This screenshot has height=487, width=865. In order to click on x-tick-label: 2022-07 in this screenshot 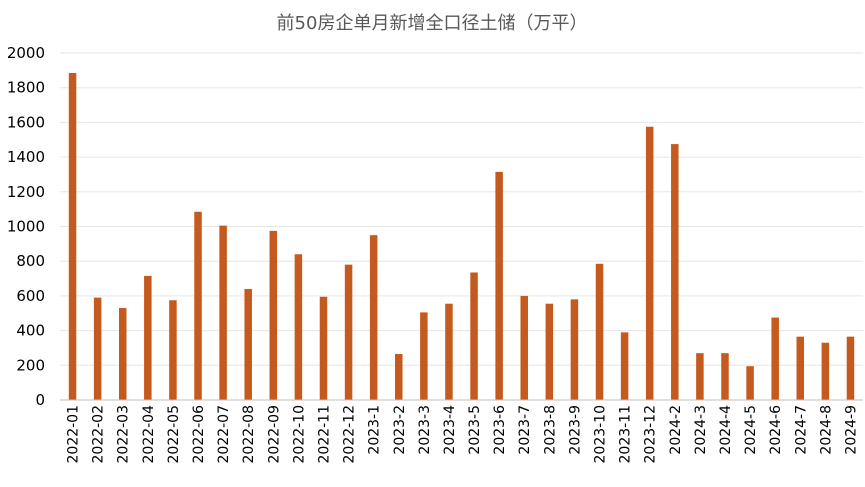, I will do `click(224, 434)`.